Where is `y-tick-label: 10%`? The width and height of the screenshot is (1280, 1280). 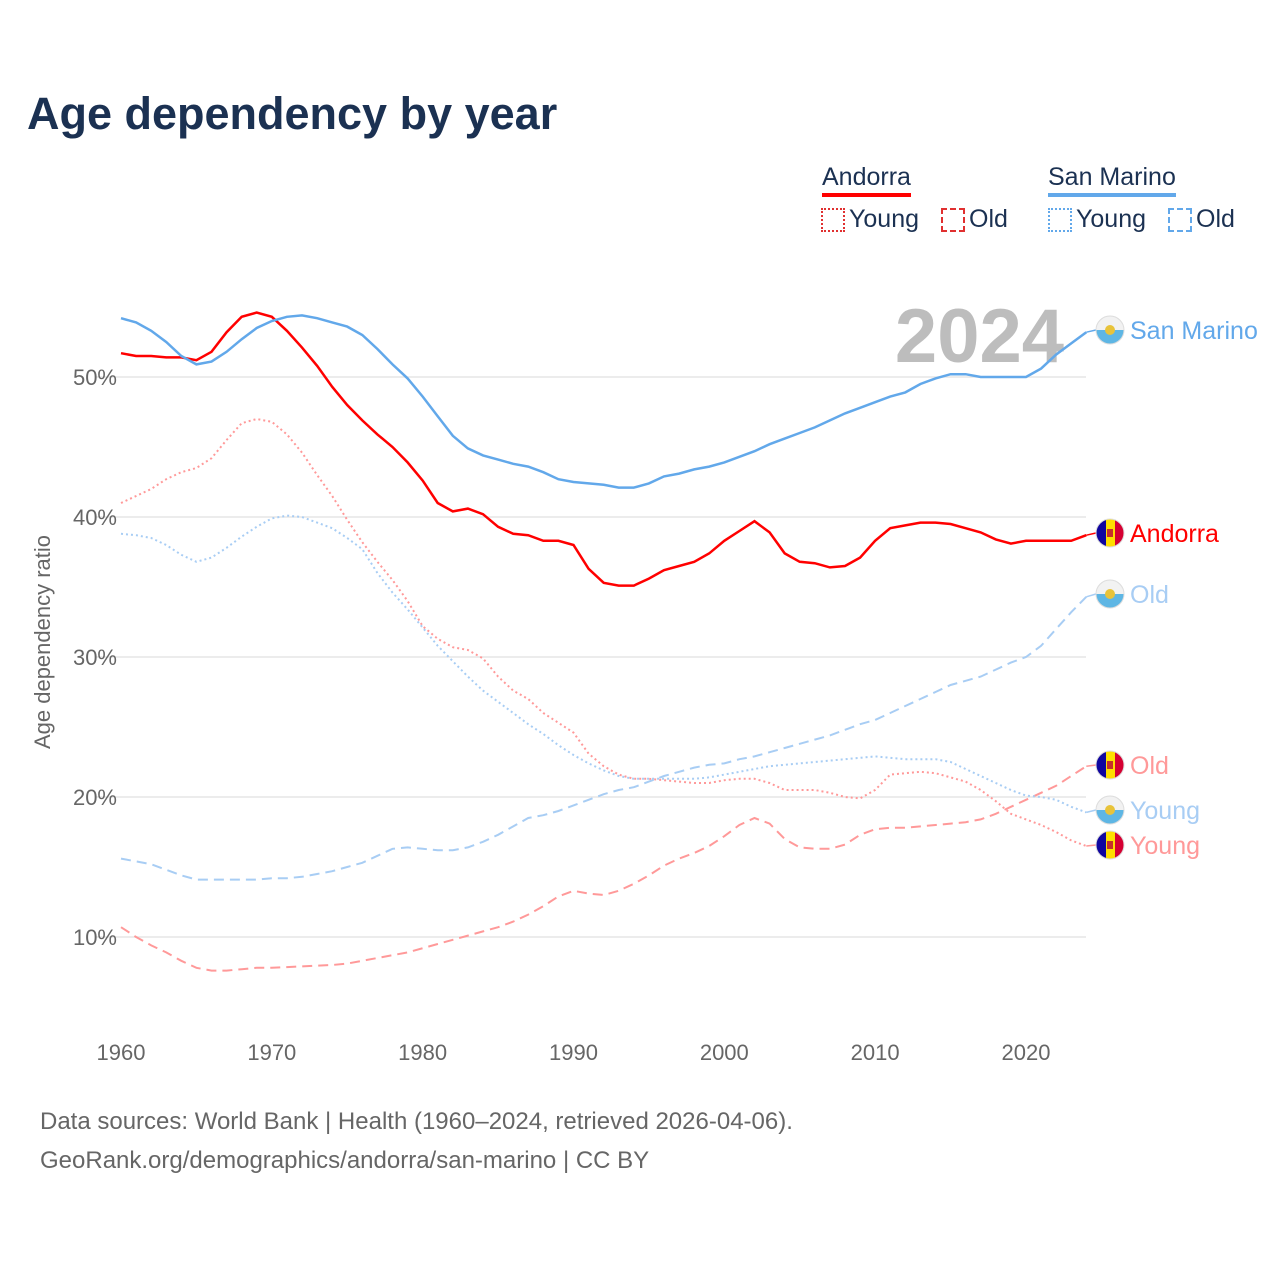
y-tick-label: 10% is located at coordinates (95, 937).